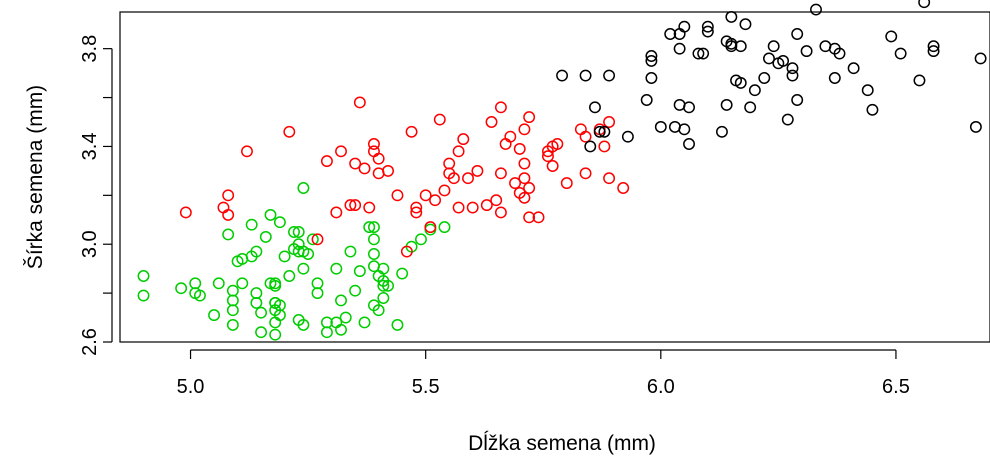  What do you see at coordinates (90, 49) in the screenshot?
I see `y-tick-label: 3.8` at bounding box center [90, 49].